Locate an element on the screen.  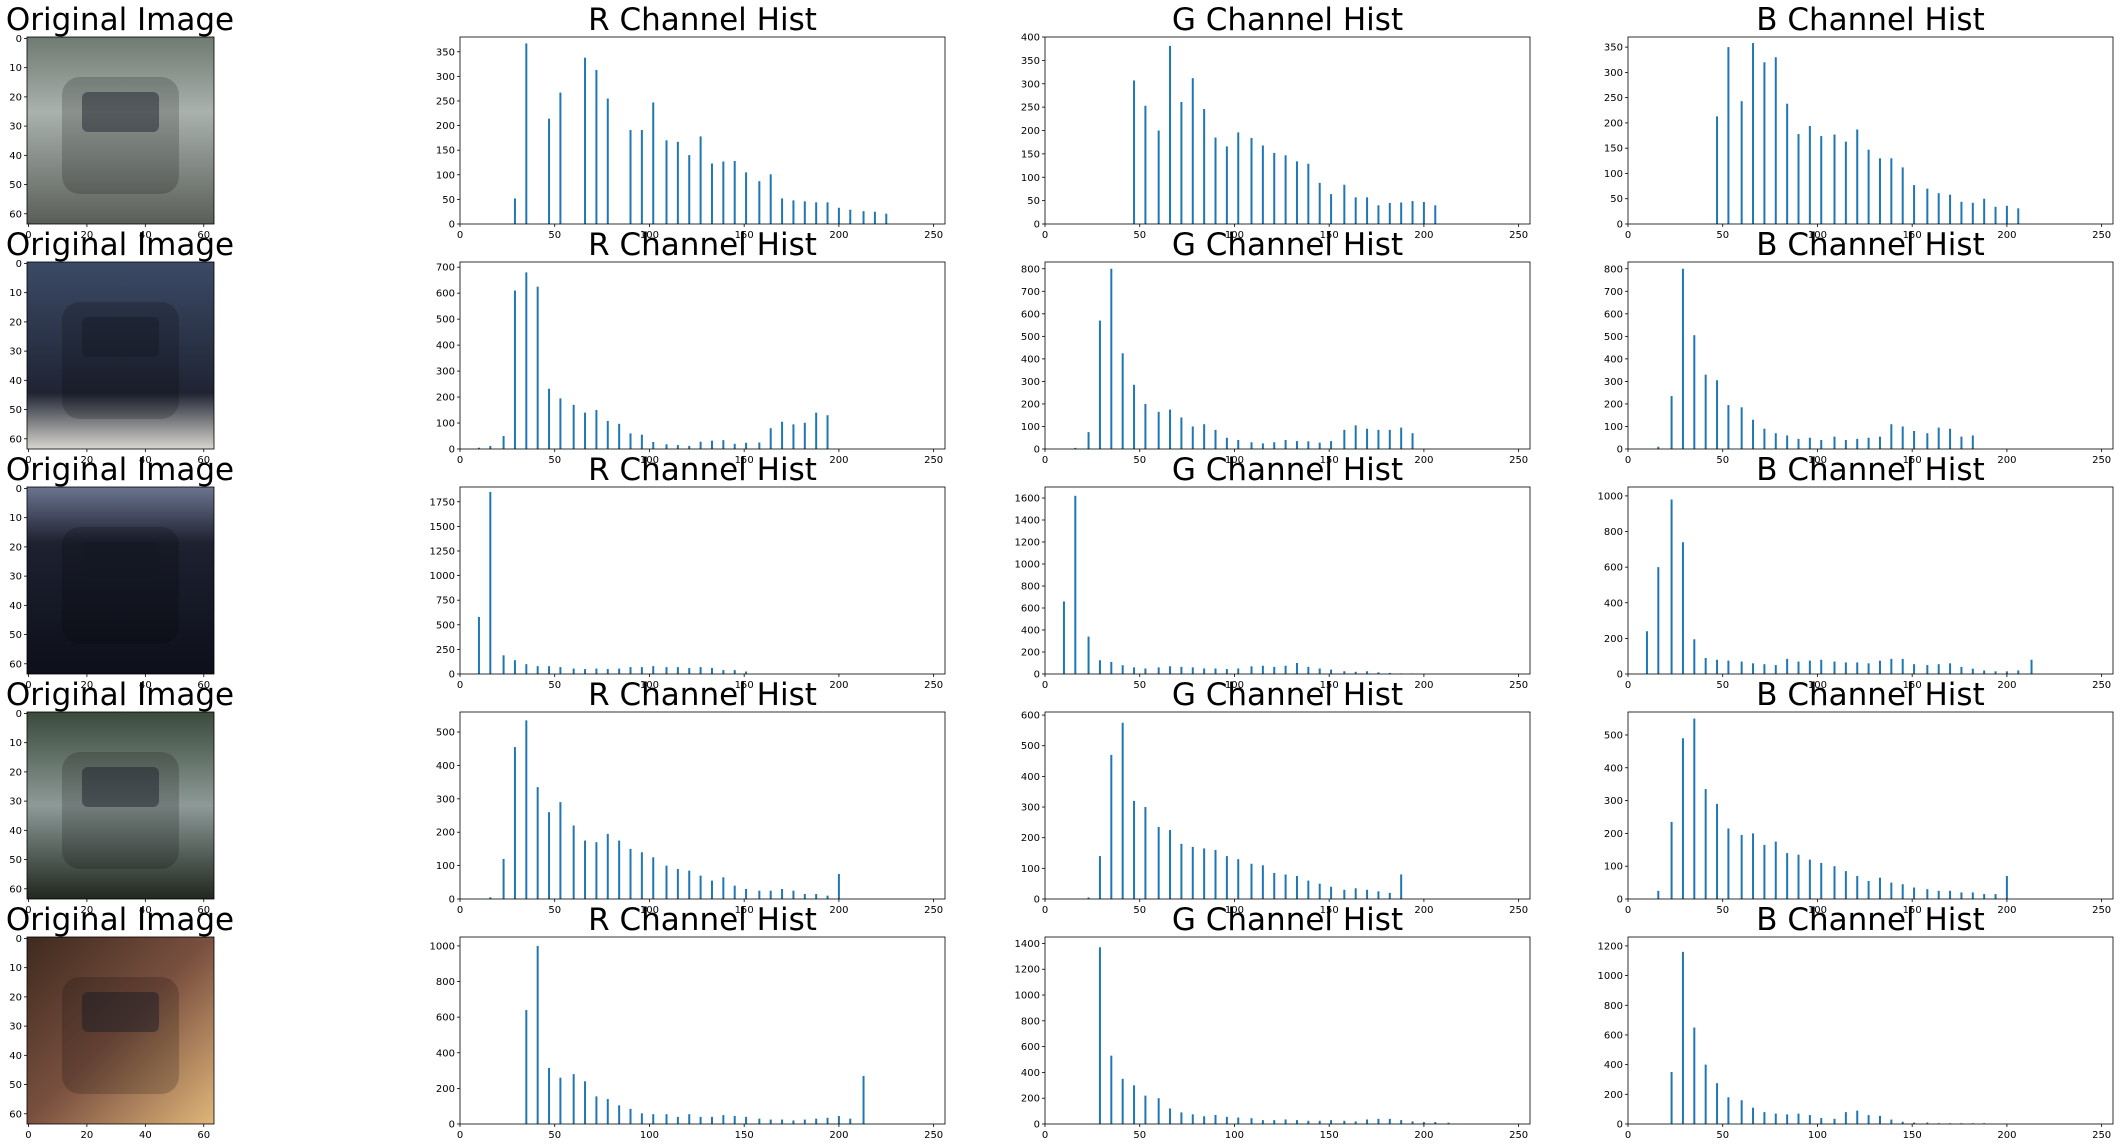
image-axes-frame is located at coordinates (120, 805).